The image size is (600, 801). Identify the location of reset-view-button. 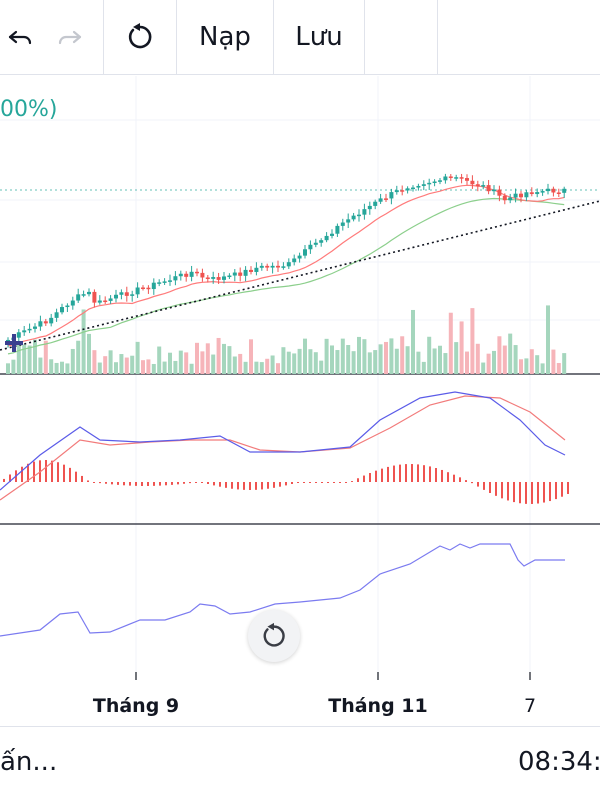
(274, 636).